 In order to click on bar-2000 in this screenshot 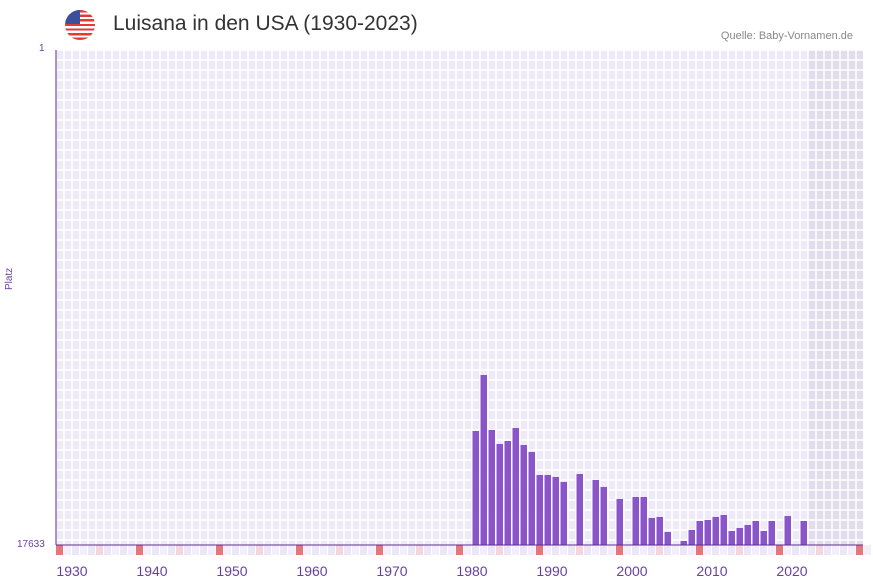, I will do `click(635, 520)`.